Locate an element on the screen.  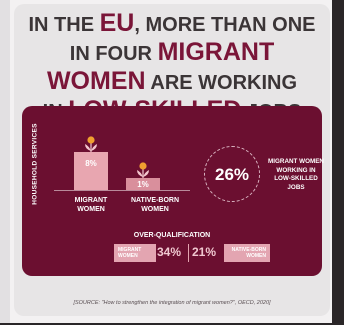
left-edge is located at coordinates (5, 162).